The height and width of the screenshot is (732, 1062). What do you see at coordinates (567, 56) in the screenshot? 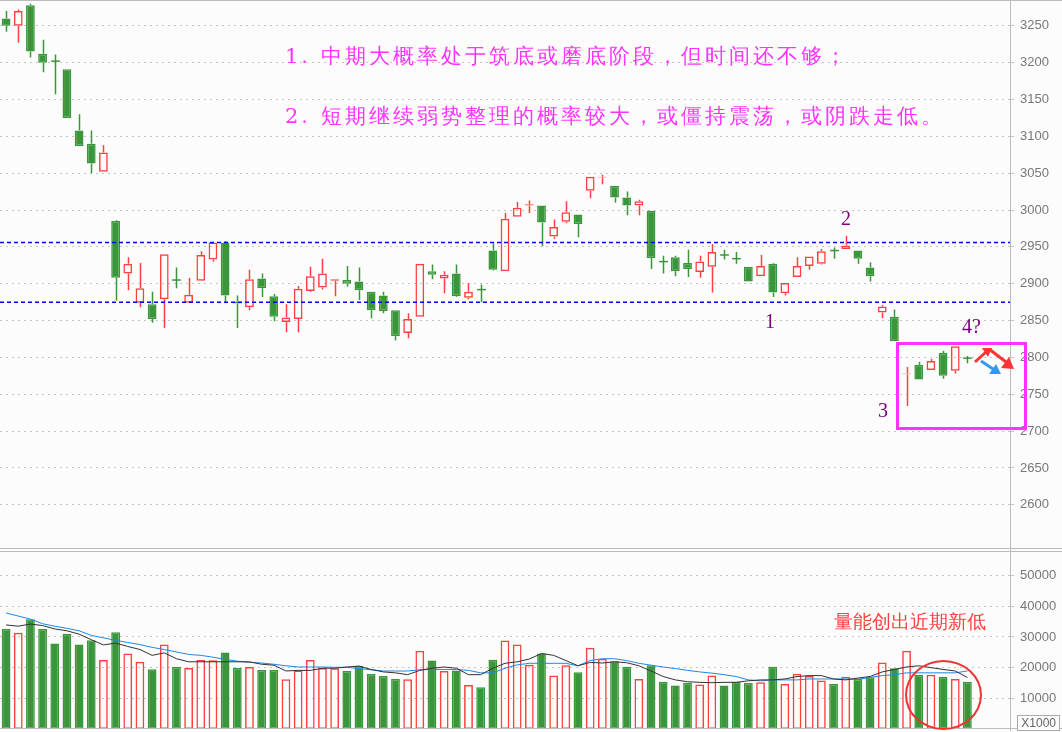
I see `annotation: 1. 中期大概率处于筑底或磨底阶段，但时间还不够；` at bounding box center [567, 56].